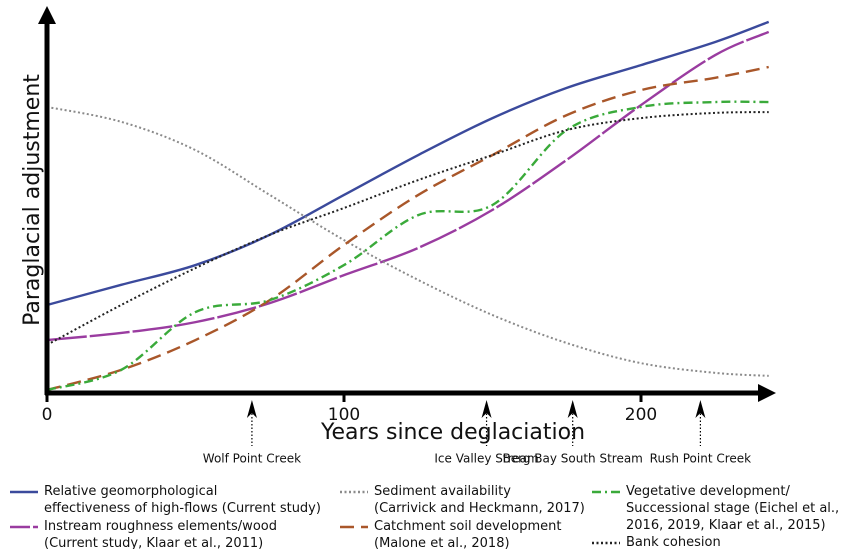  What do you see at coordinates (452, 432) in the screenshot?
I see `x-axis-label: Years since deglaciation` at bounding box center [452, 432].